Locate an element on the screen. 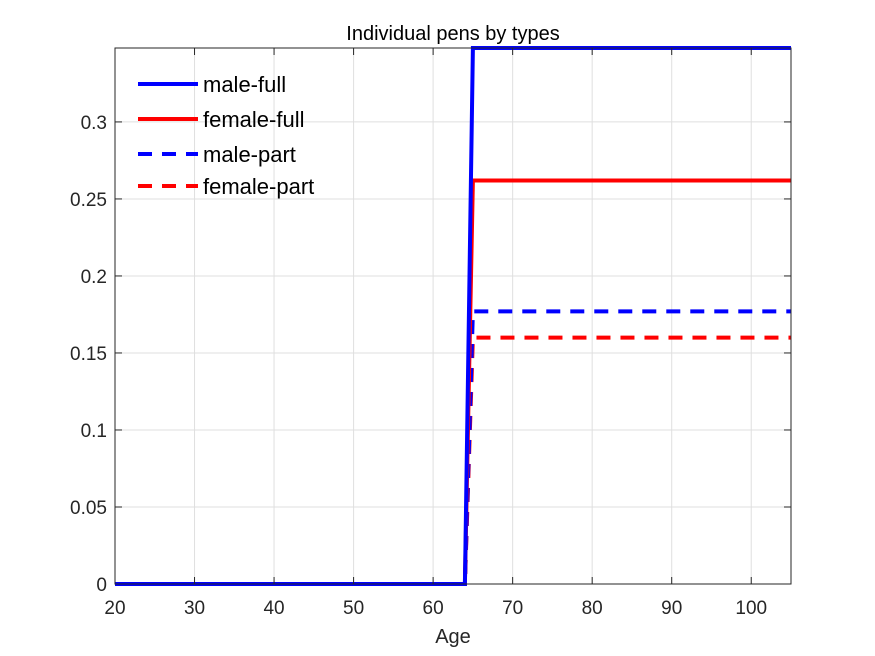  y-tick-label: 0.3 is located at coordinates (94, 123).